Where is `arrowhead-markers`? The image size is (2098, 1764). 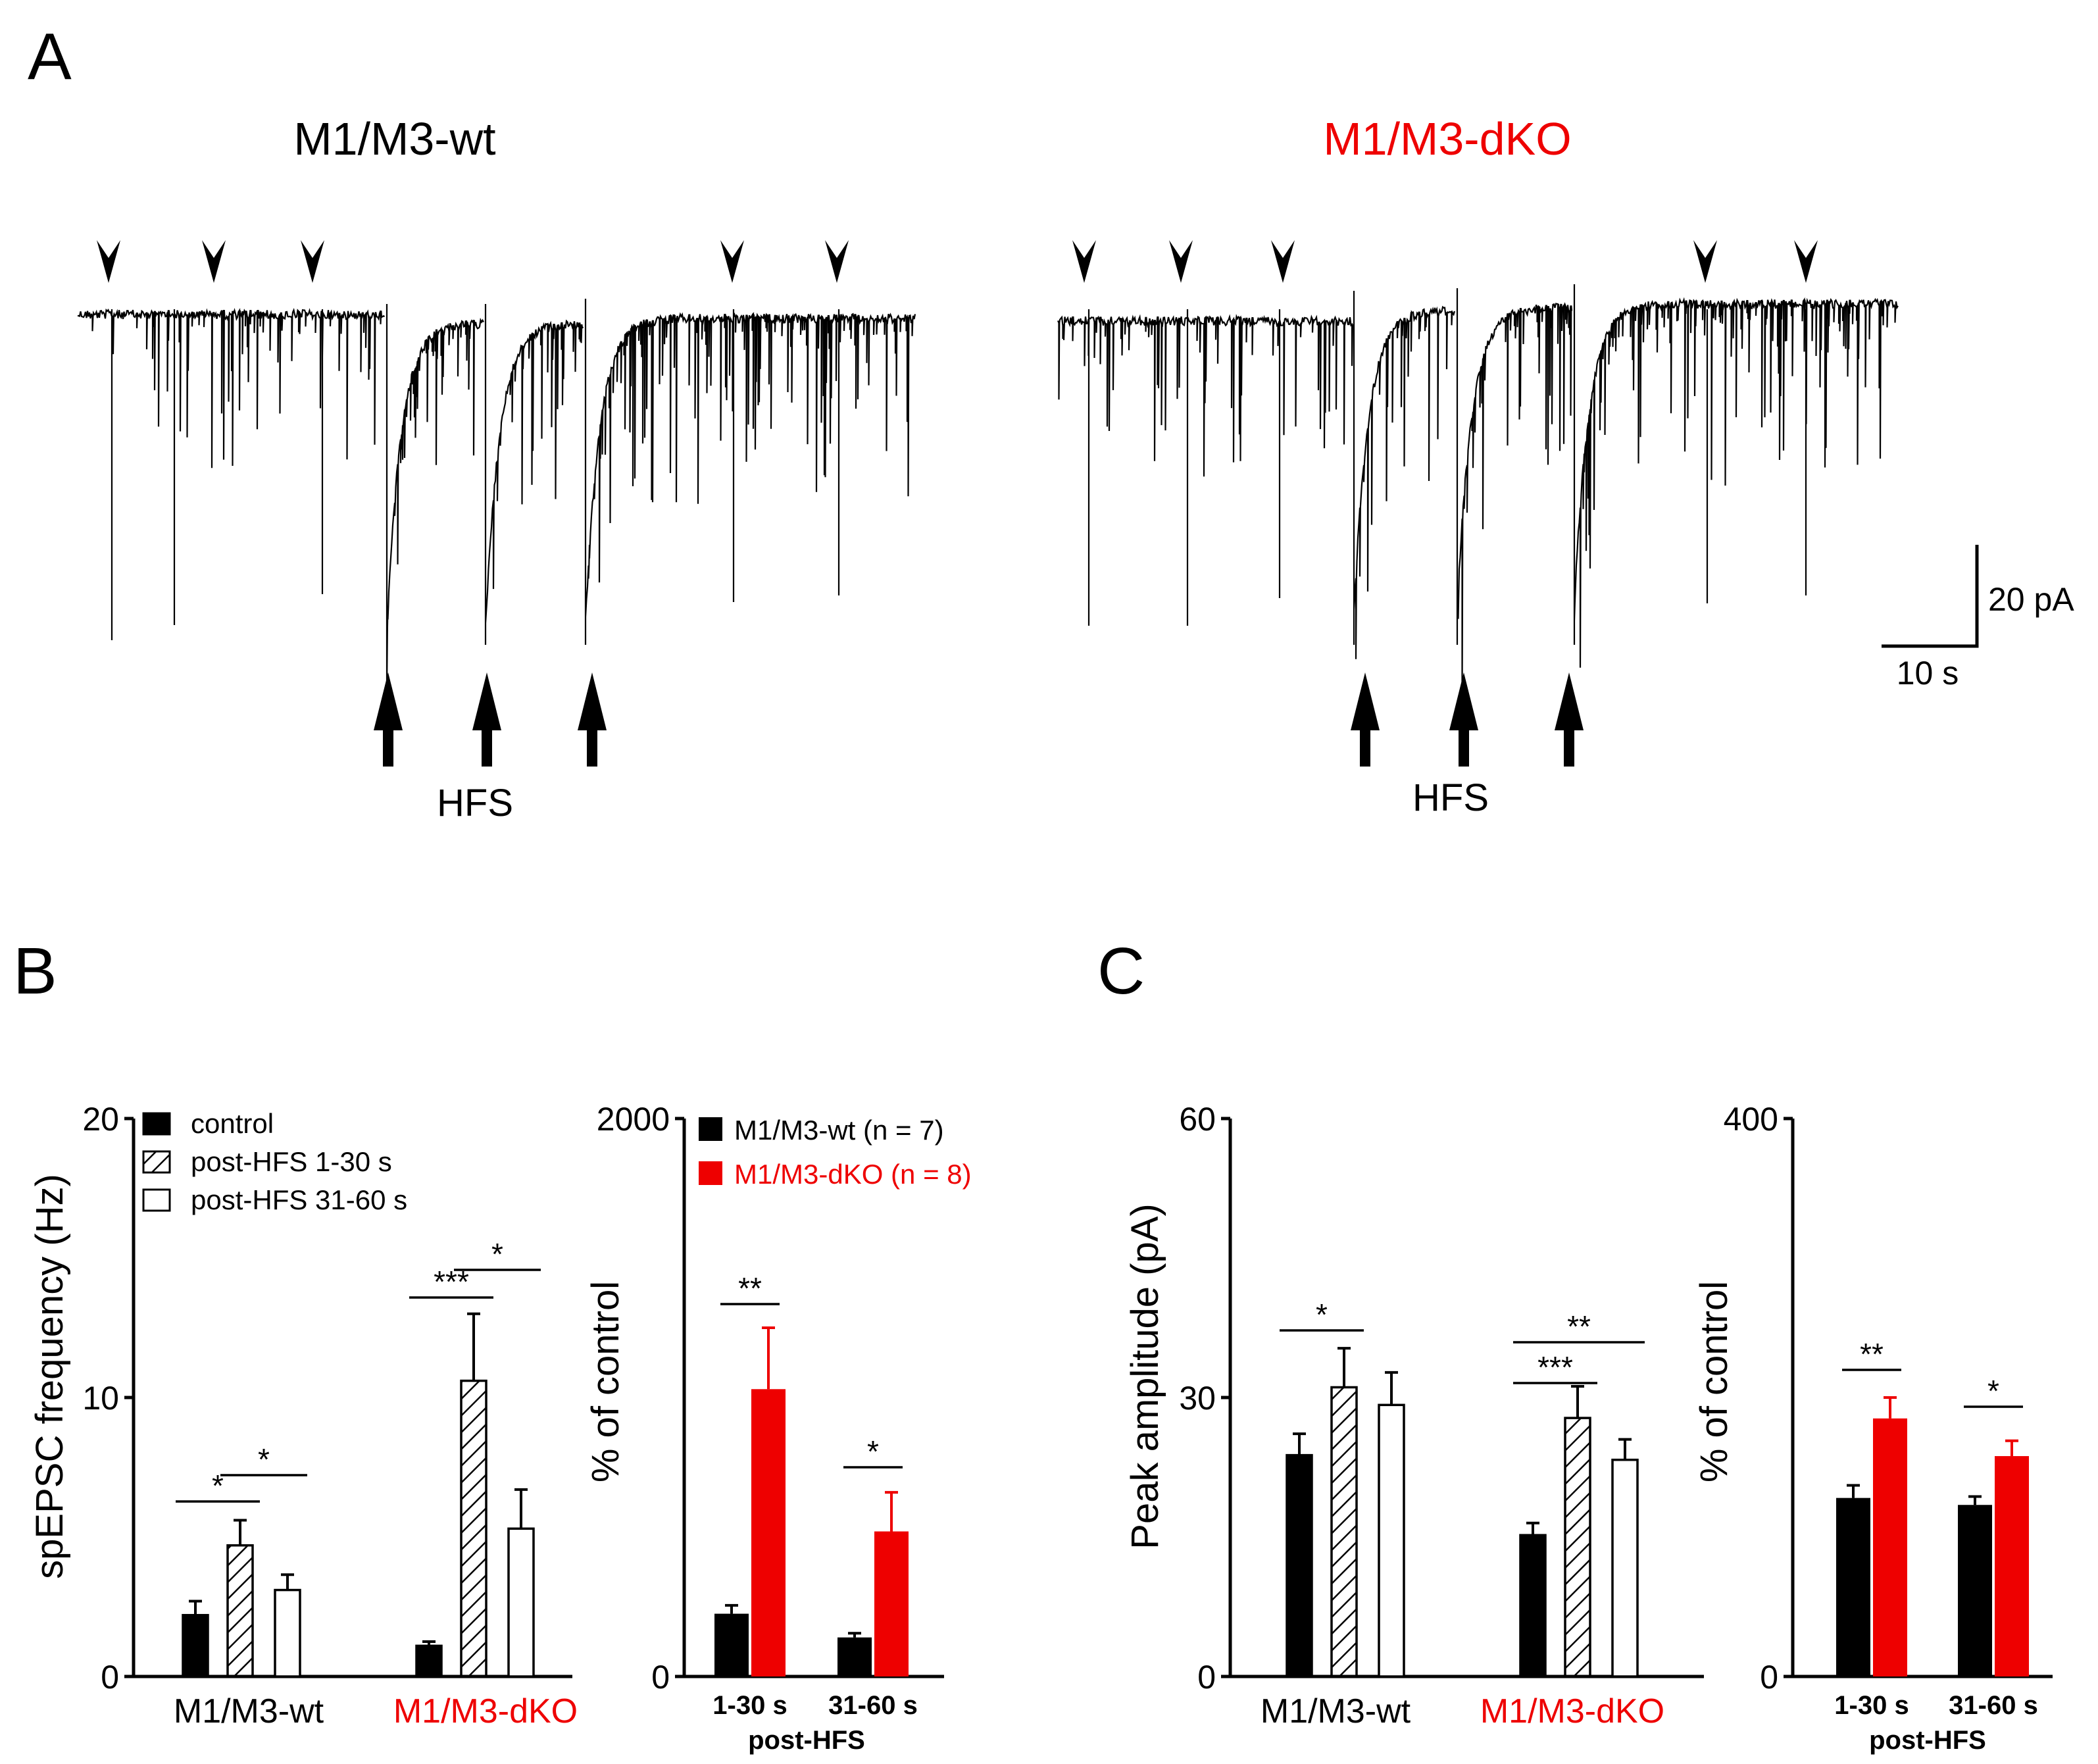
arrowhead-markers is located at coordinates (957, 261).